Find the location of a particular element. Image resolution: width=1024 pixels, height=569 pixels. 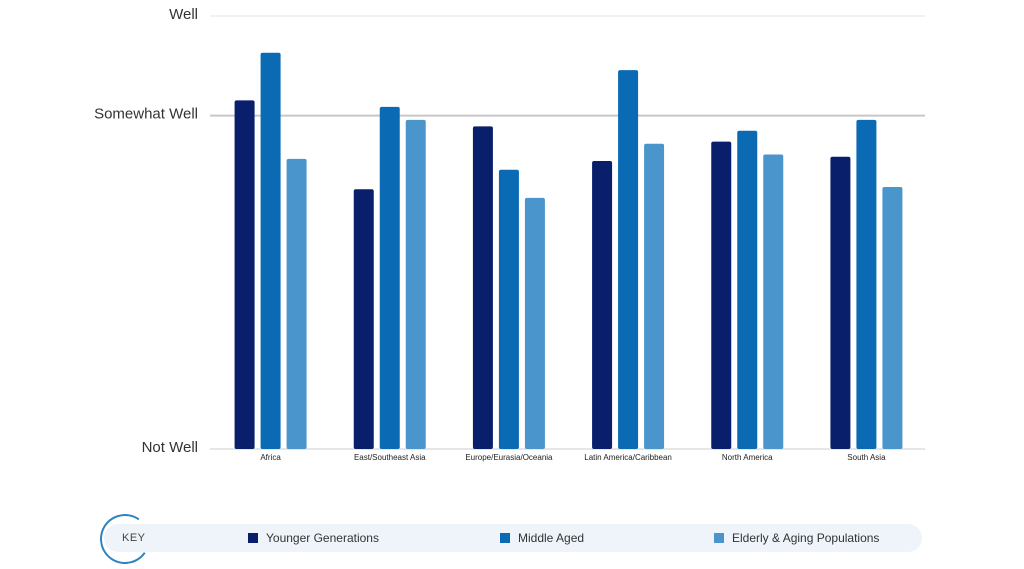

legend-item-elderly: Elderly & Aging Populations is located at coordinates (796, 538).